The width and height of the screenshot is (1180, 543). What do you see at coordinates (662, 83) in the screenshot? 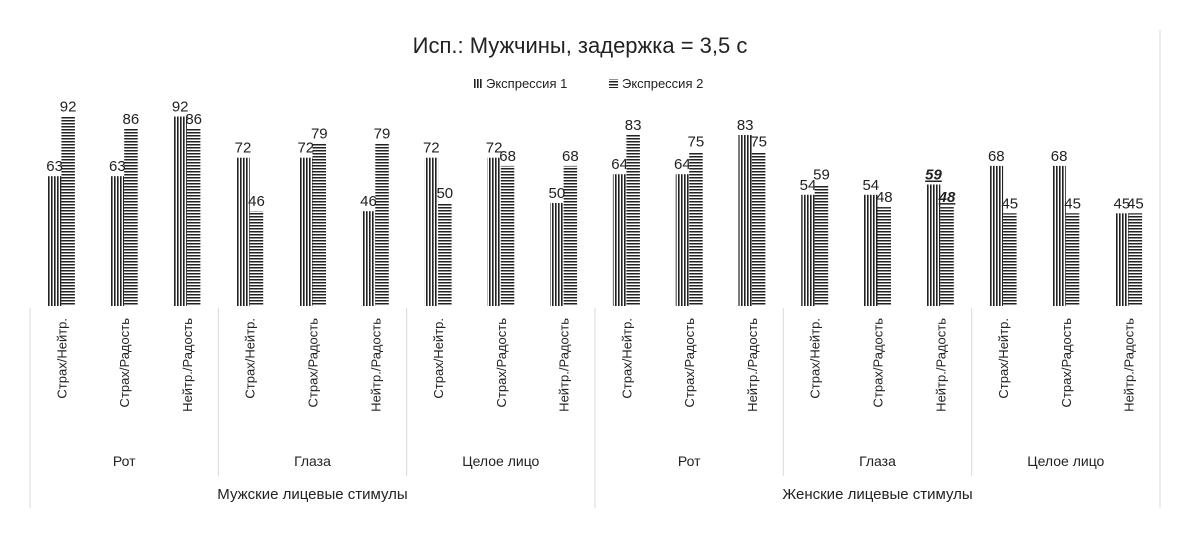
I see `legend-label-series-2: Экспрессия 2` at bounding box center [662, 83].